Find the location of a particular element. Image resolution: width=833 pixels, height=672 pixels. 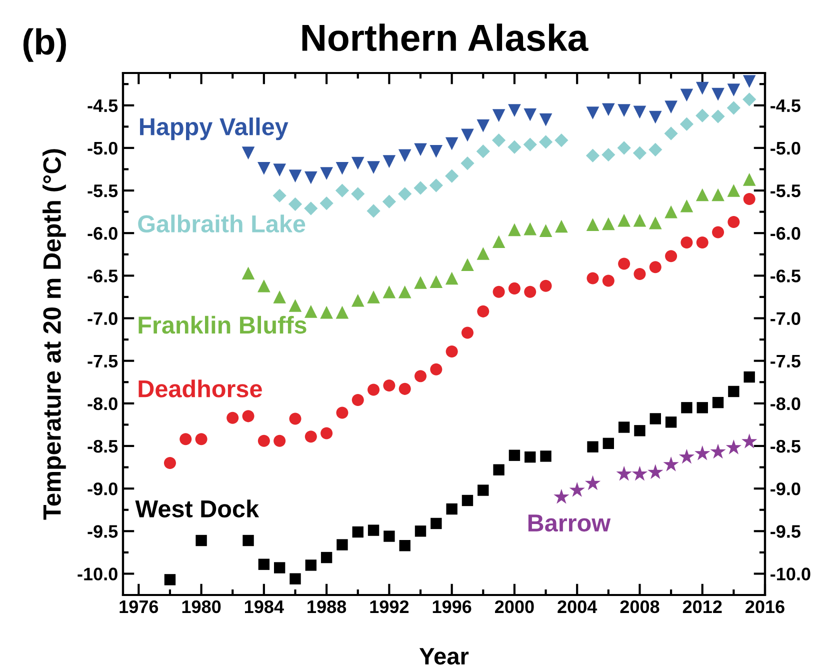

y-tick-label: -8.0 is located at coordinates (103, 403).